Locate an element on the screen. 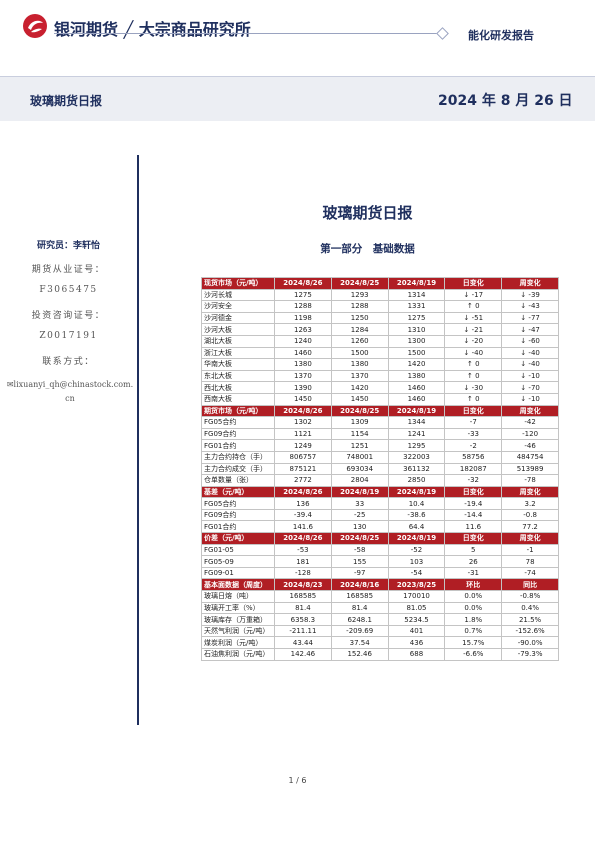 Image resolution: width=595 pixels, height=842 pixels. table-cell: 1450 is located at coordinates (303, 399).